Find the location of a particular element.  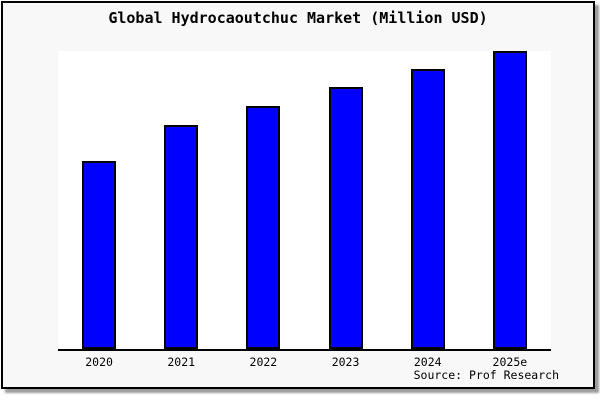

x-tick-label-2020: 2020 is located at coordinates (99, 362).